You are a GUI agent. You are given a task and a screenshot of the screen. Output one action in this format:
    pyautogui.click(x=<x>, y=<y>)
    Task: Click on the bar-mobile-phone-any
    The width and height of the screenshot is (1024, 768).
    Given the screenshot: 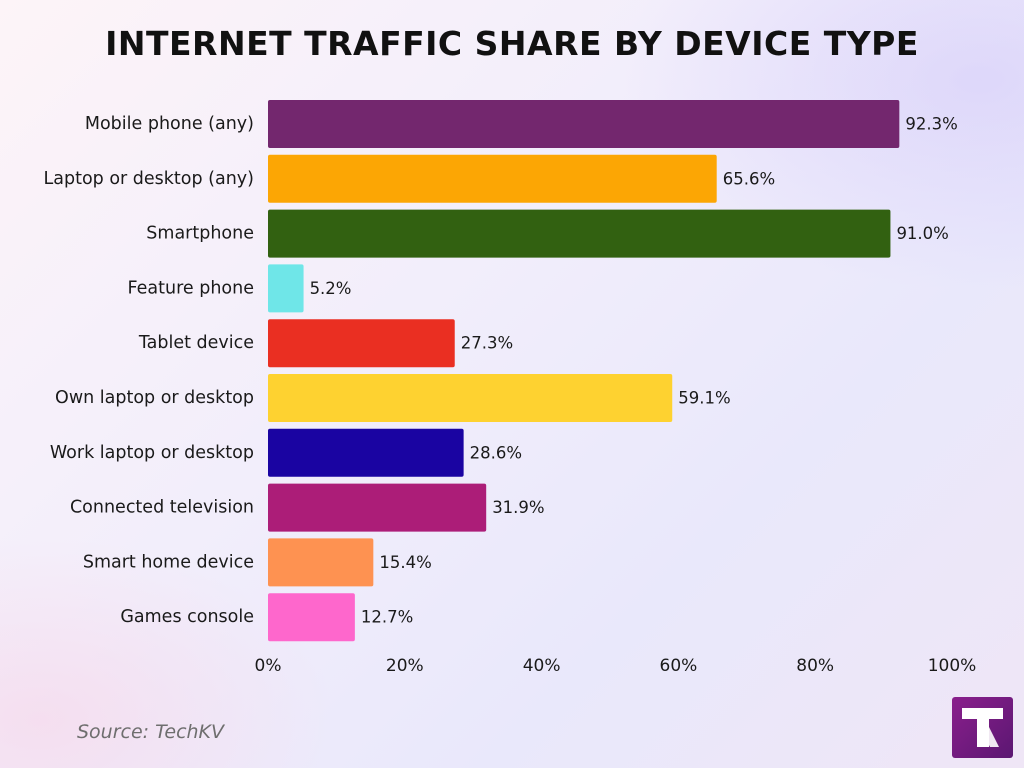 What is the action you would take?
    pyautogui.click(x=584, y=124)
    